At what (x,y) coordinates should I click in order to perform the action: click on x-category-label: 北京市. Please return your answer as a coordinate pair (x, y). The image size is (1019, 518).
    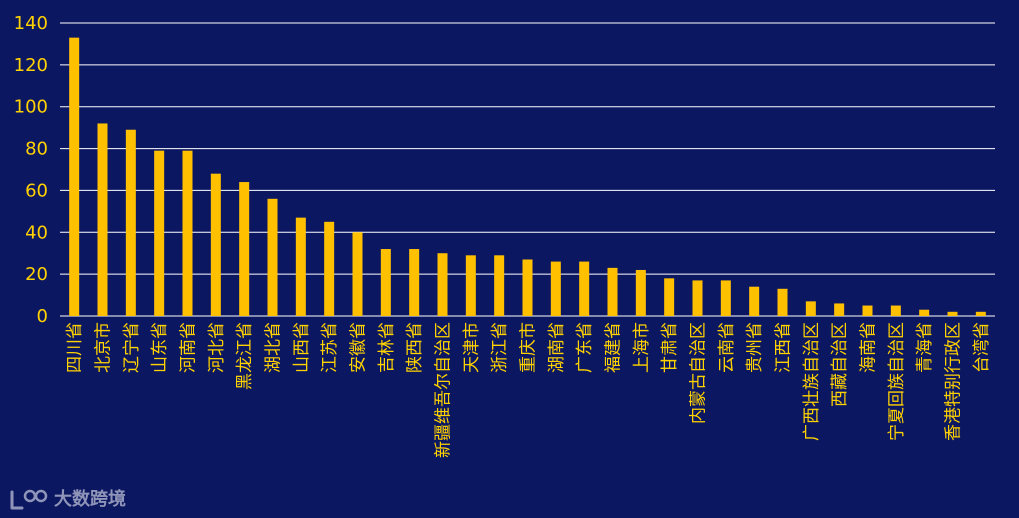
    Looking at the image, I should click on (104, 347).